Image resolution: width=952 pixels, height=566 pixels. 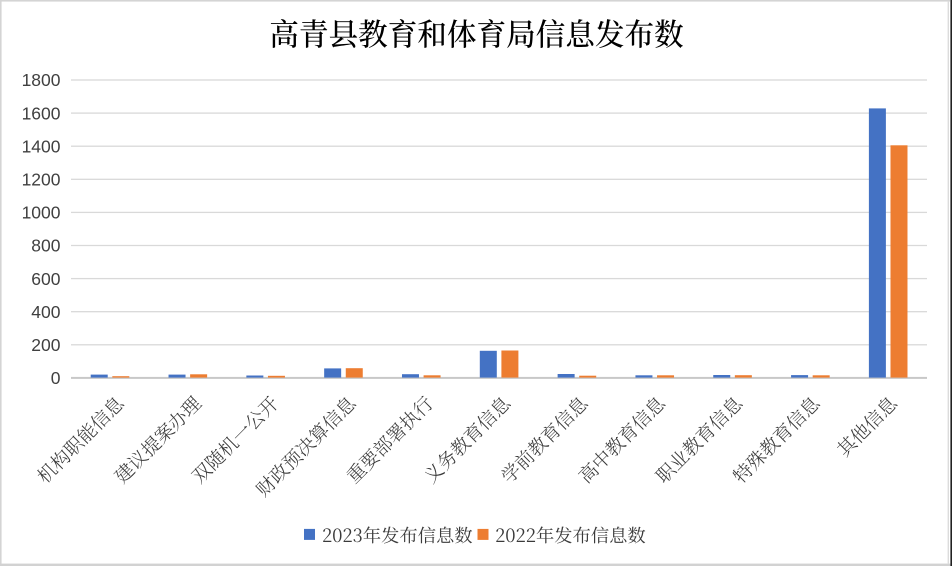 What do you see at coordinates (41, 113) in the screenshot?
I see `svg-text: 1600` at bounding box center [41, 113].